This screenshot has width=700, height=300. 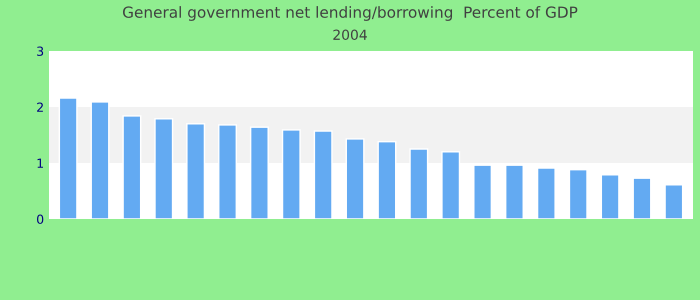 What do you see at coordinates (40, 219) in the screenshot?
I see `y-tick-label: 0` at bounding box center [40, 219].